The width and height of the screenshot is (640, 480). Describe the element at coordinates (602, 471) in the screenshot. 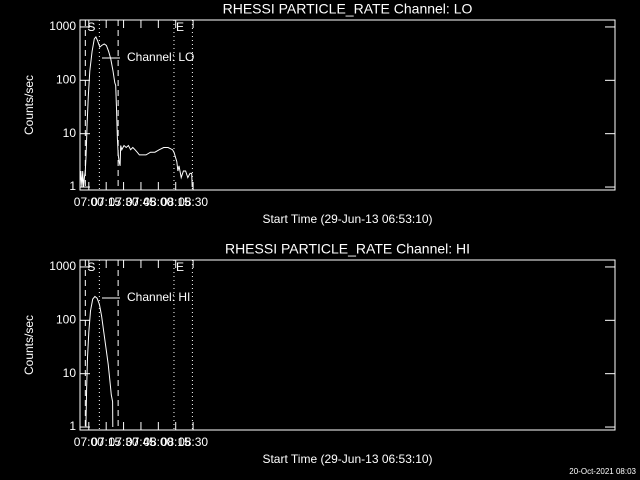

I see `footer: 20-Oct-2021 08:03` at that location.